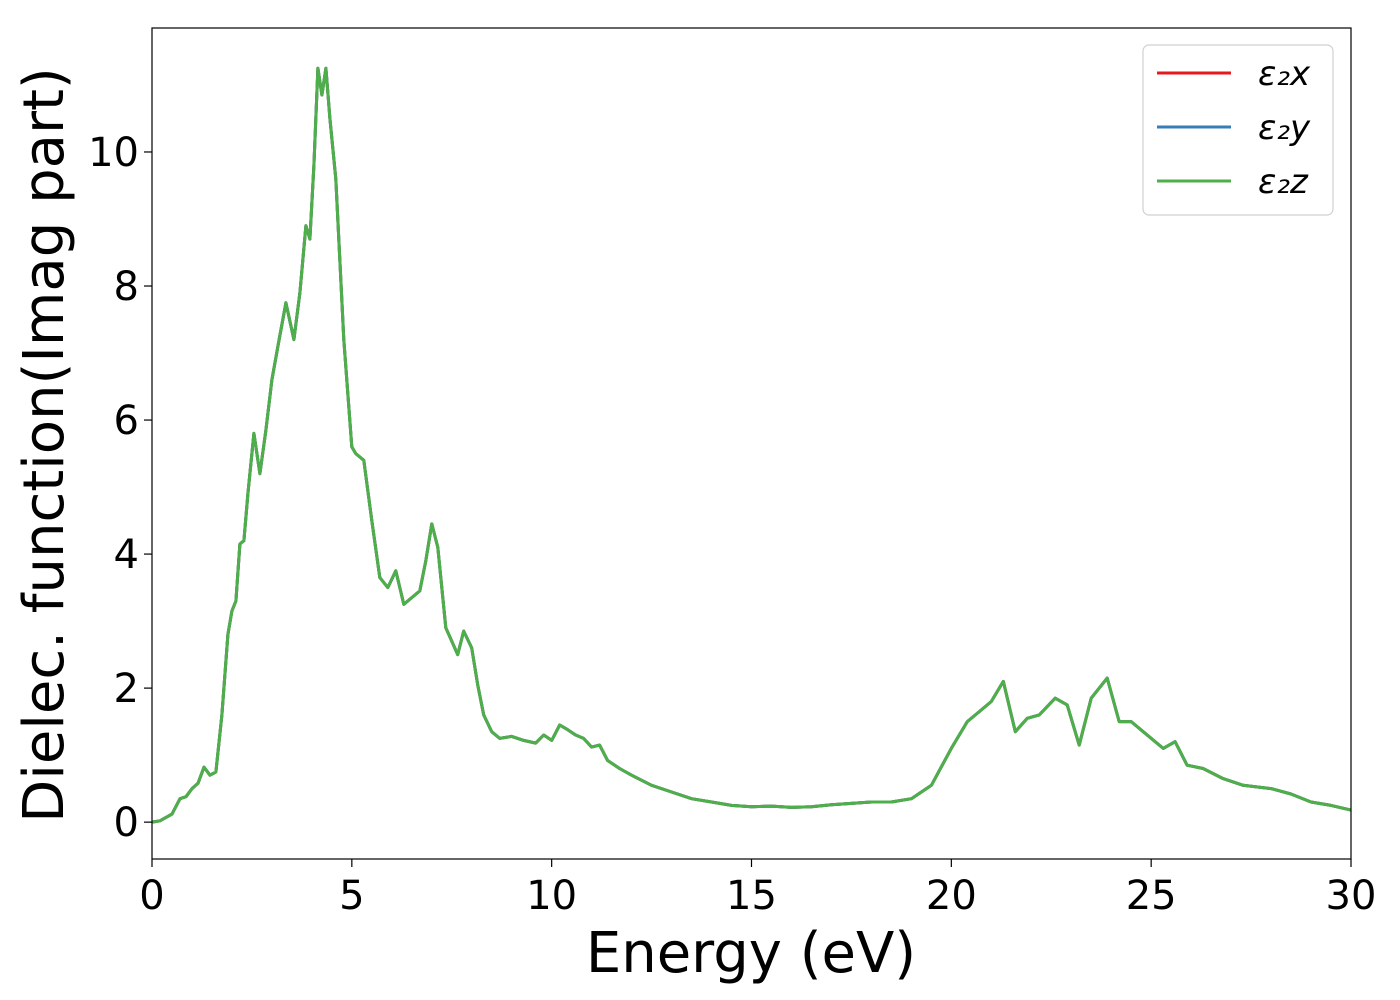  Describe the element at coordinates (126, 555) in the screenshot. I see `y-tick-label: 4` at that location.